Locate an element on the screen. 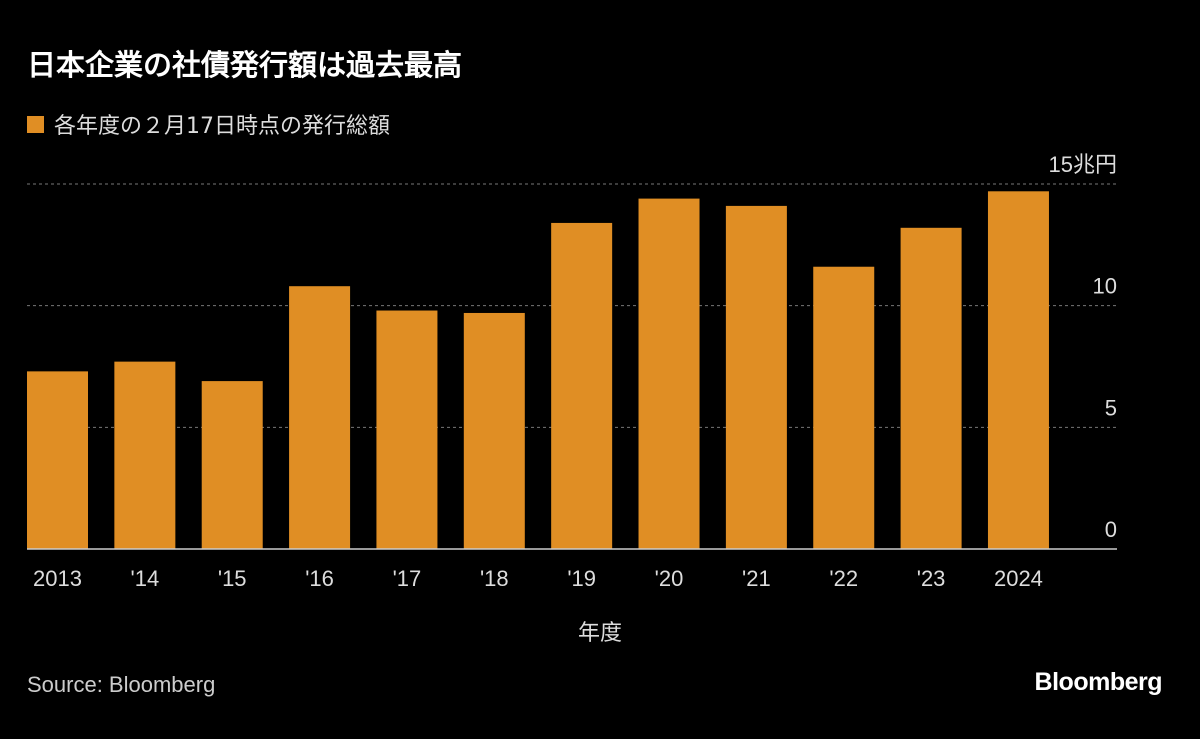  legend: 各年度の２月17日時点の発行総額 is located at coordinates (208, 124).